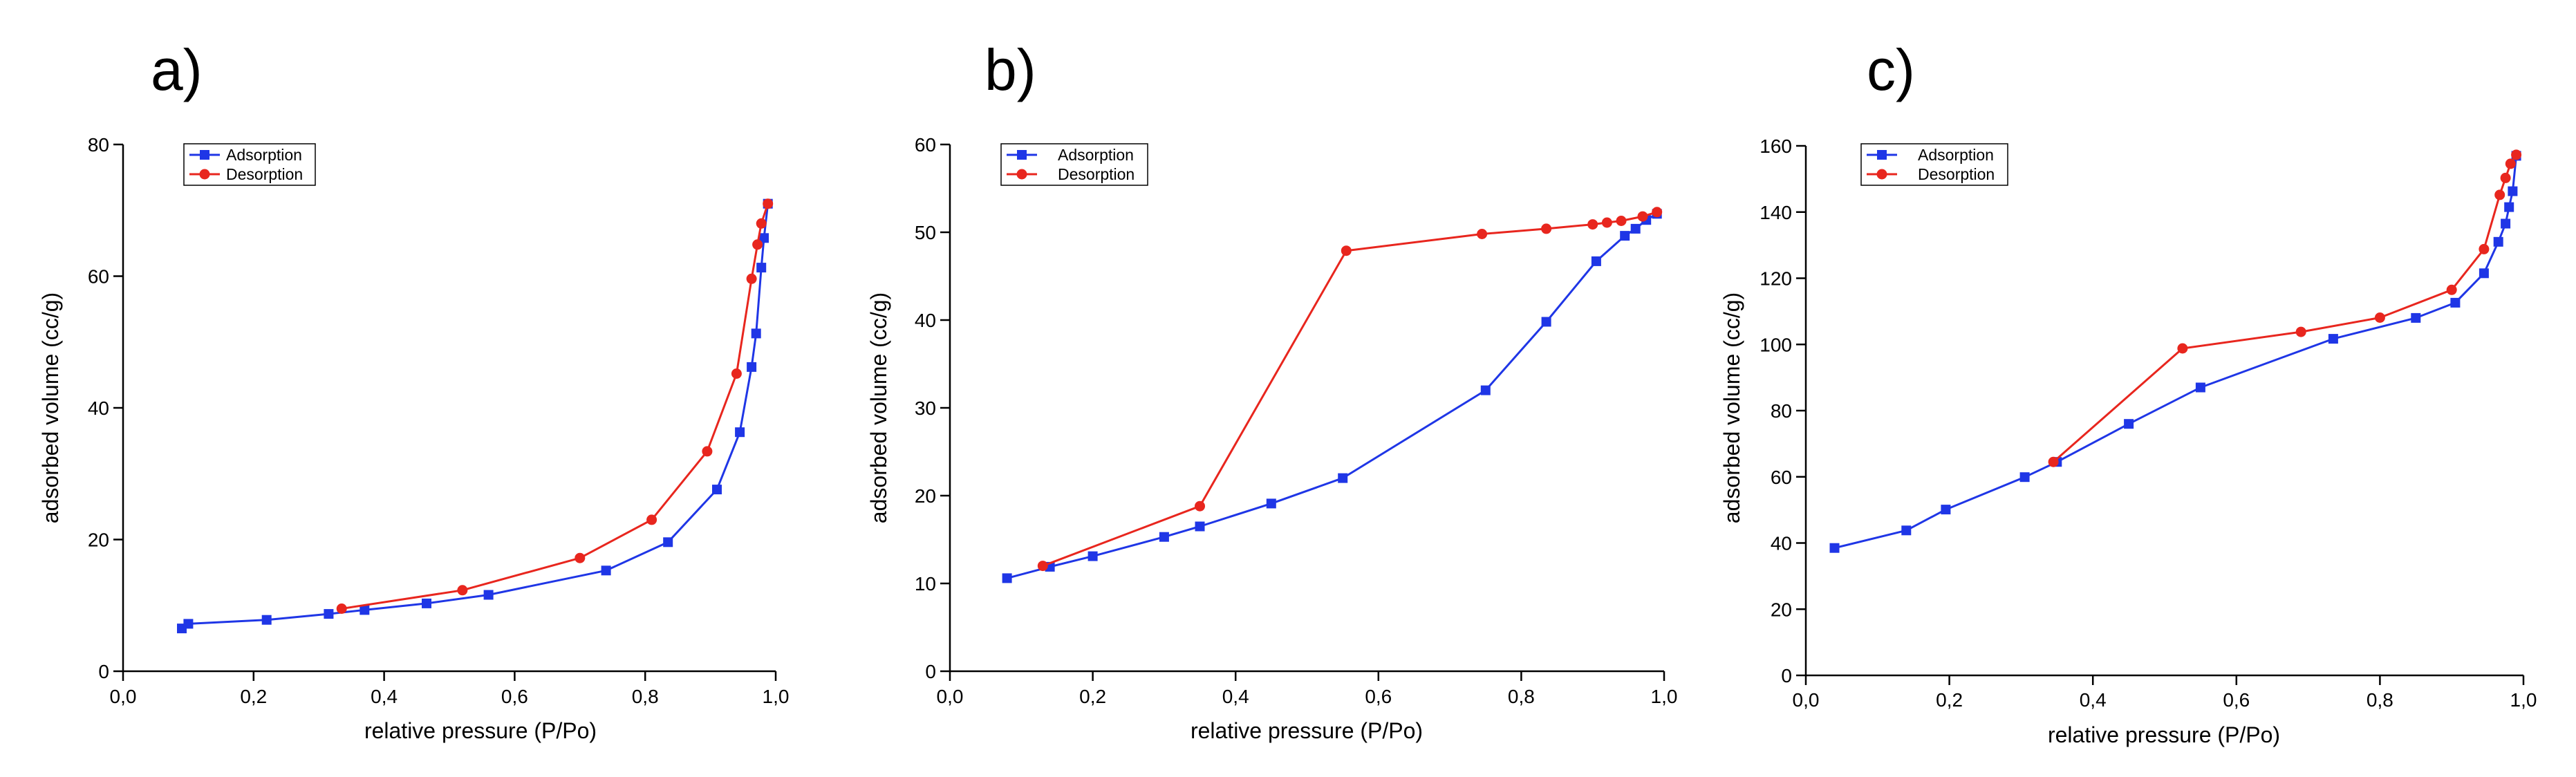 The image size is (2576, 777). What do you see at coordinates (50, 407) in the screenshot?
I see `y-axis-title-a: adsorbed volume (cc/g)` at bounding box center [50, 407].